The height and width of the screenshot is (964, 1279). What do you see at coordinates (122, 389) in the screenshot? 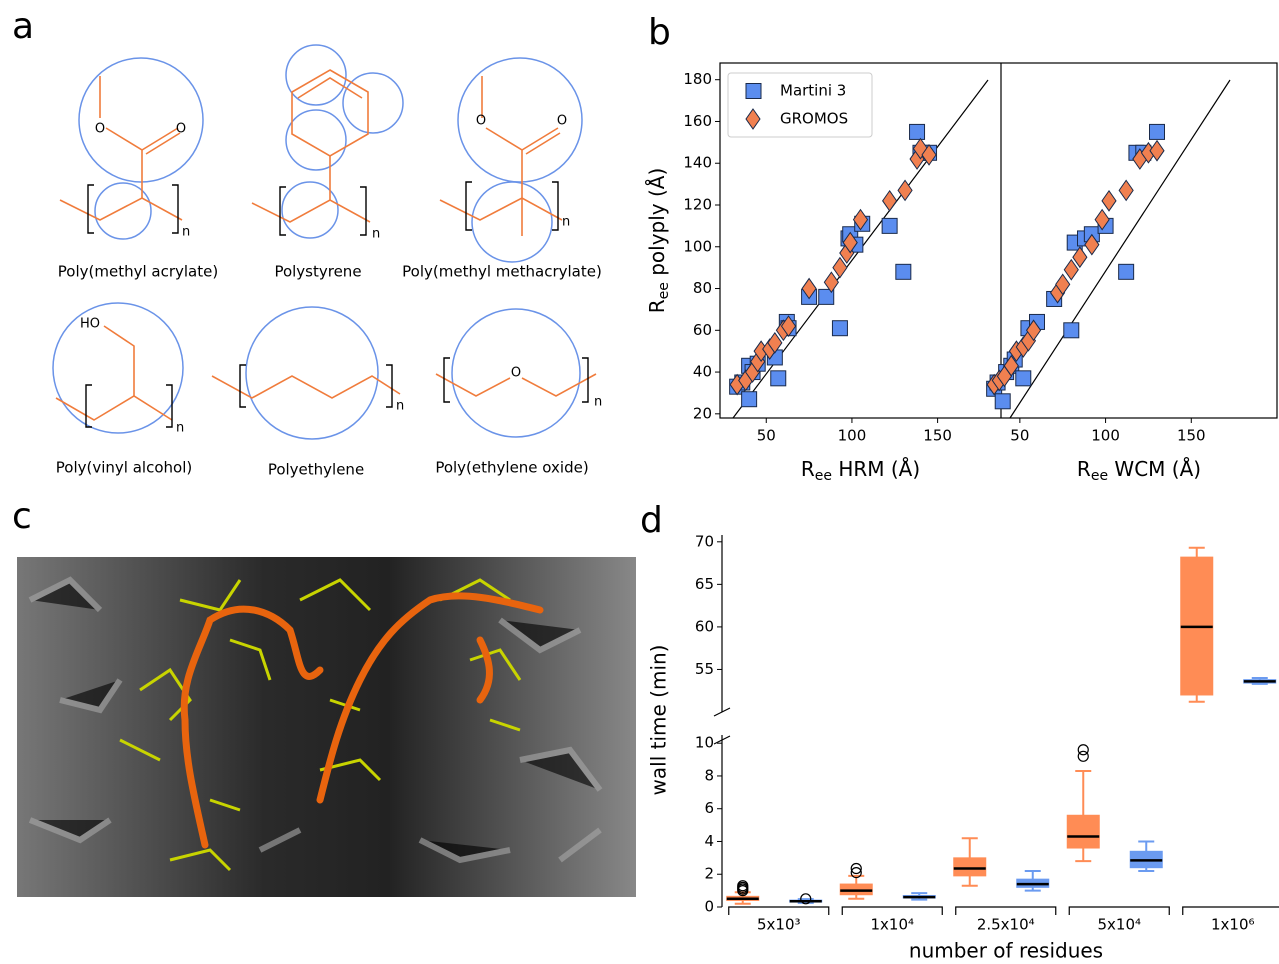
I see `molecule: HO n Poly(vinyl alcohol)` at bounding box center [122, 389].